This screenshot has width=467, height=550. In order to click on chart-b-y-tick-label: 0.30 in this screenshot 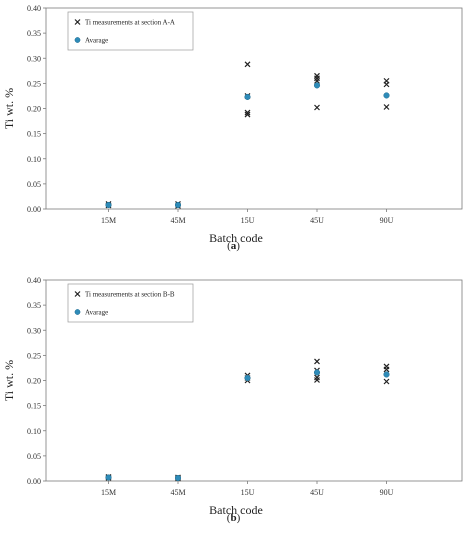, I will do `click(34, 330)`.